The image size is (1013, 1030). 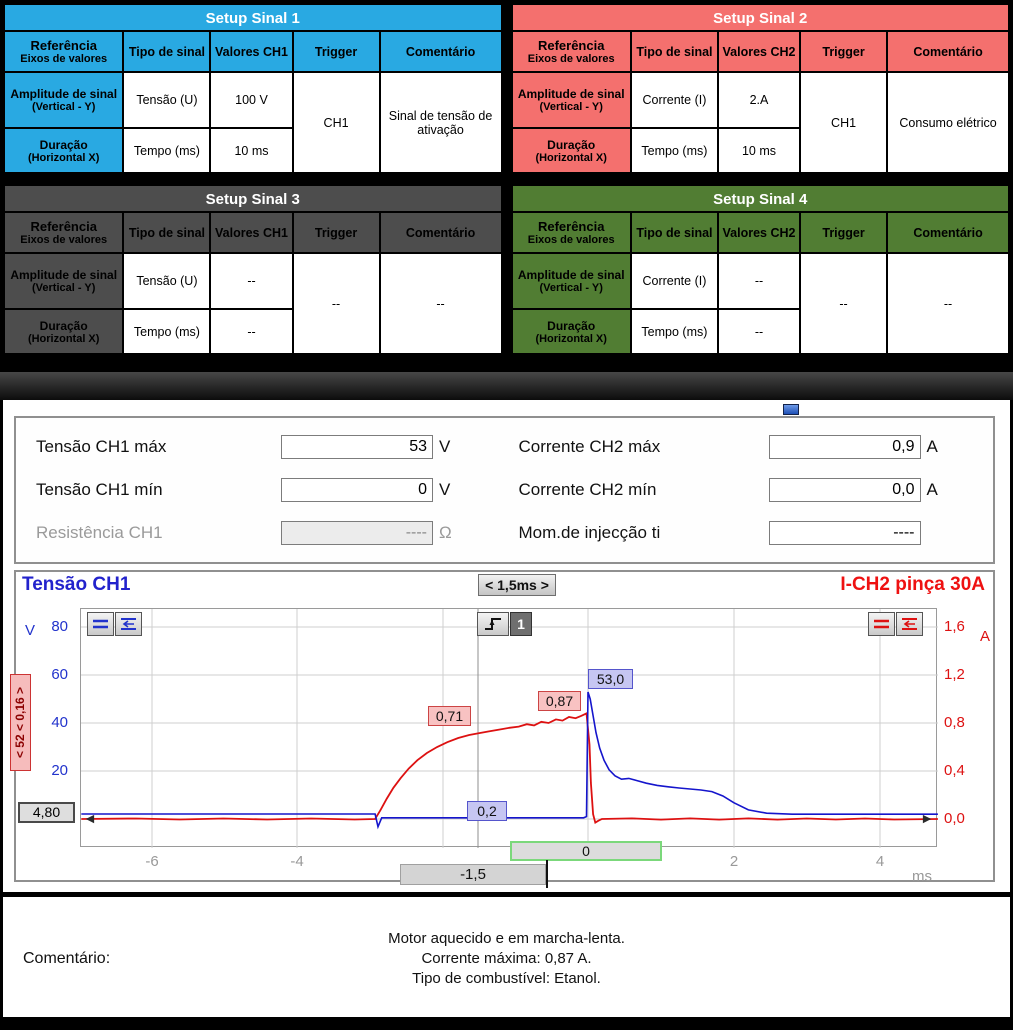 I want to click on cell-comentario: --, so click(x=440, y=303).